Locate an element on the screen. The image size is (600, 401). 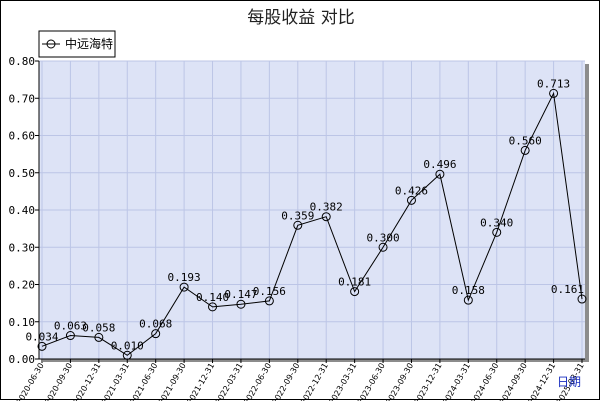
x-tick-label: 2022-03-31 is located at coordinates (229, 381).